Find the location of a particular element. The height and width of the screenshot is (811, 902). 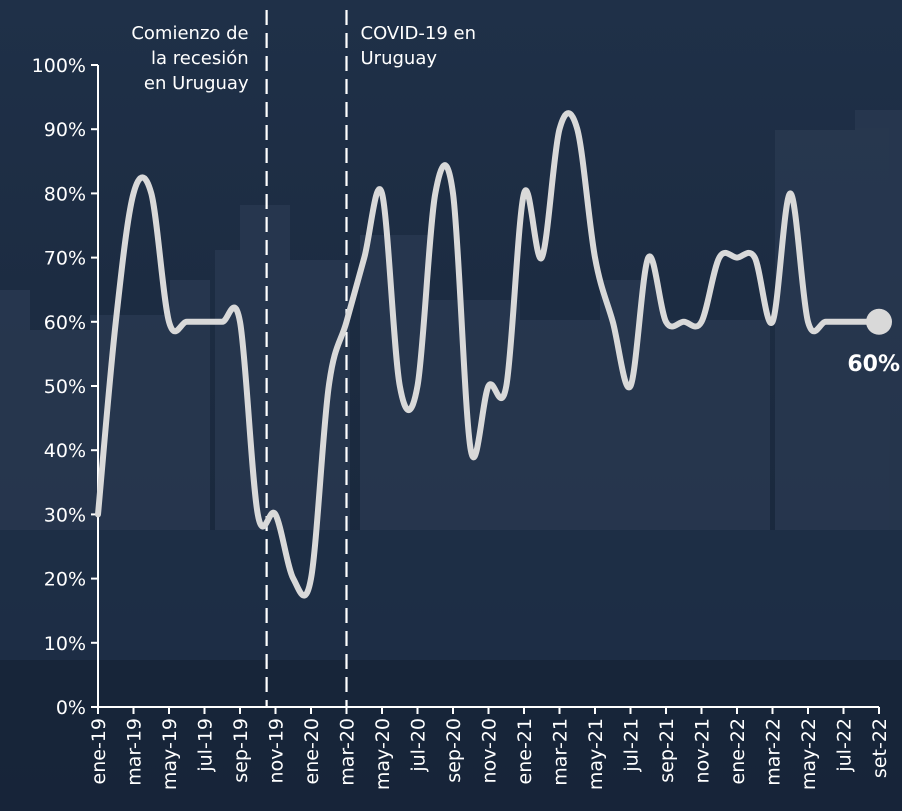

x-tick-label: mar-22 is located at coordinates (774, 752).